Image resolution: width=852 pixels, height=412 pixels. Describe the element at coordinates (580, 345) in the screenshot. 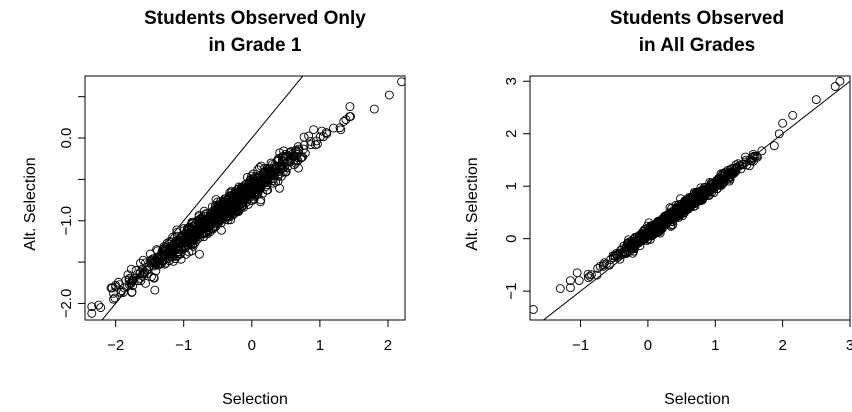

I see `x-tick-label: −1` at that location.